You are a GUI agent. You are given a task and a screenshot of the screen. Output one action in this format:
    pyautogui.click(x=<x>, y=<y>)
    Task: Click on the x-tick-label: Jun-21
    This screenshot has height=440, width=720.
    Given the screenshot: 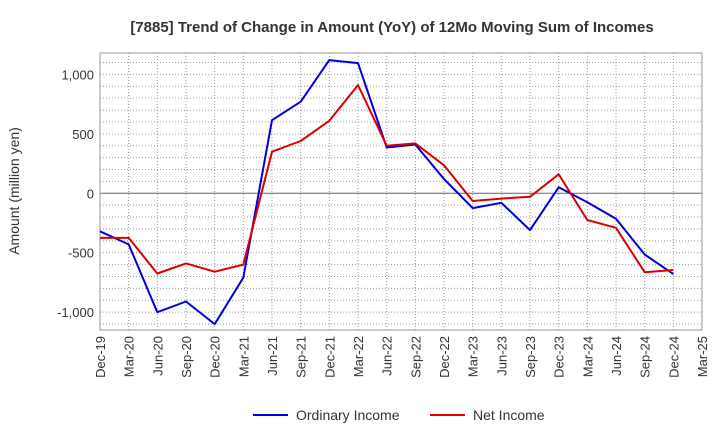 What is the action you would take?
    pyautogui.click(x=272, y=356)
    